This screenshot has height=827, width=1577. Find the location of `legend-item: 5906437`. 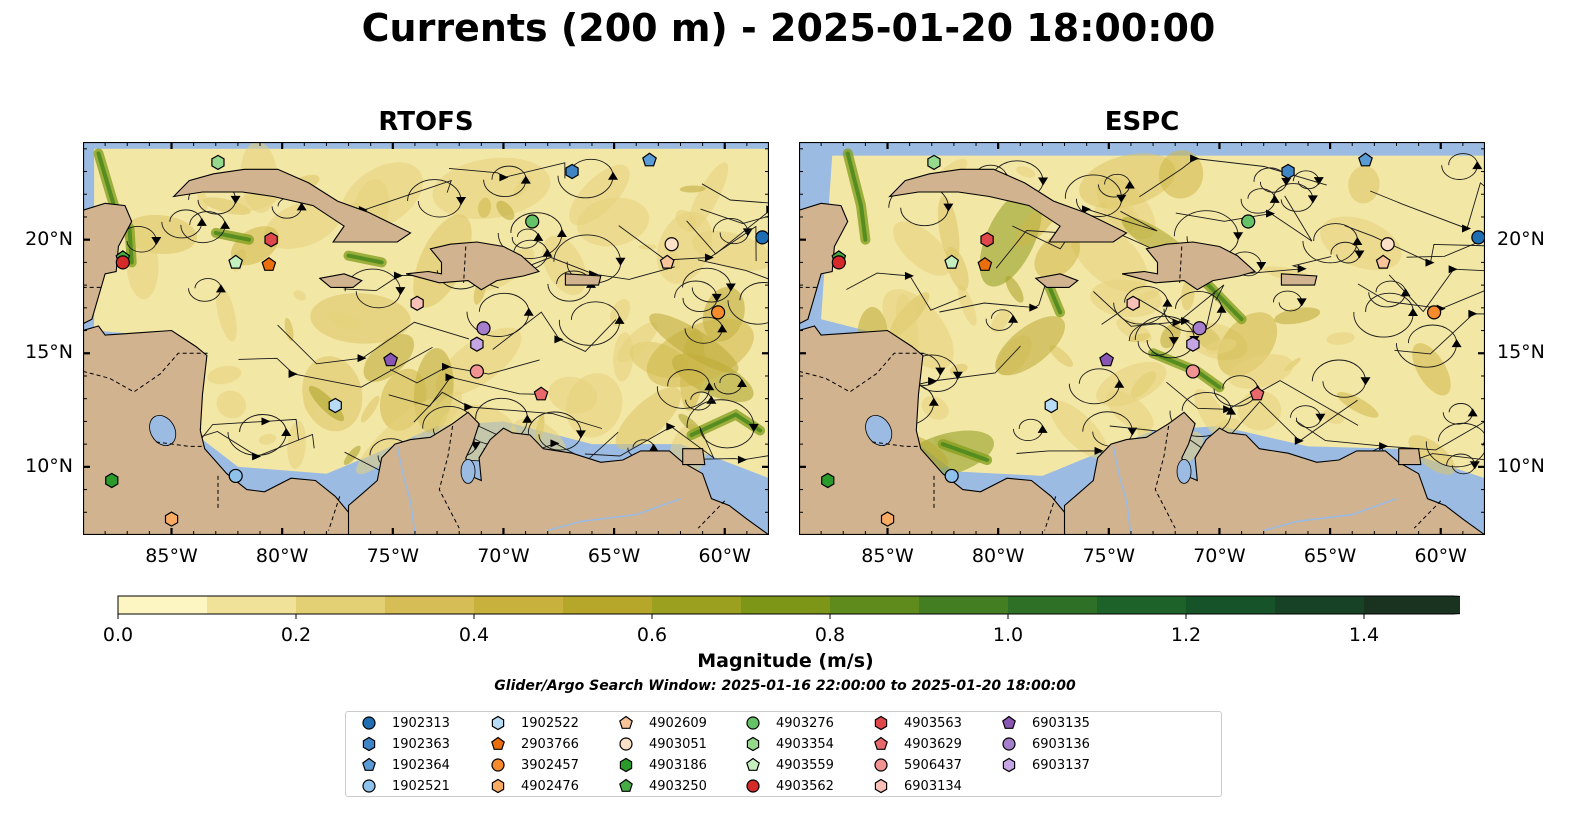

legend-item: 5906437 is located at coordinates (917, 765).